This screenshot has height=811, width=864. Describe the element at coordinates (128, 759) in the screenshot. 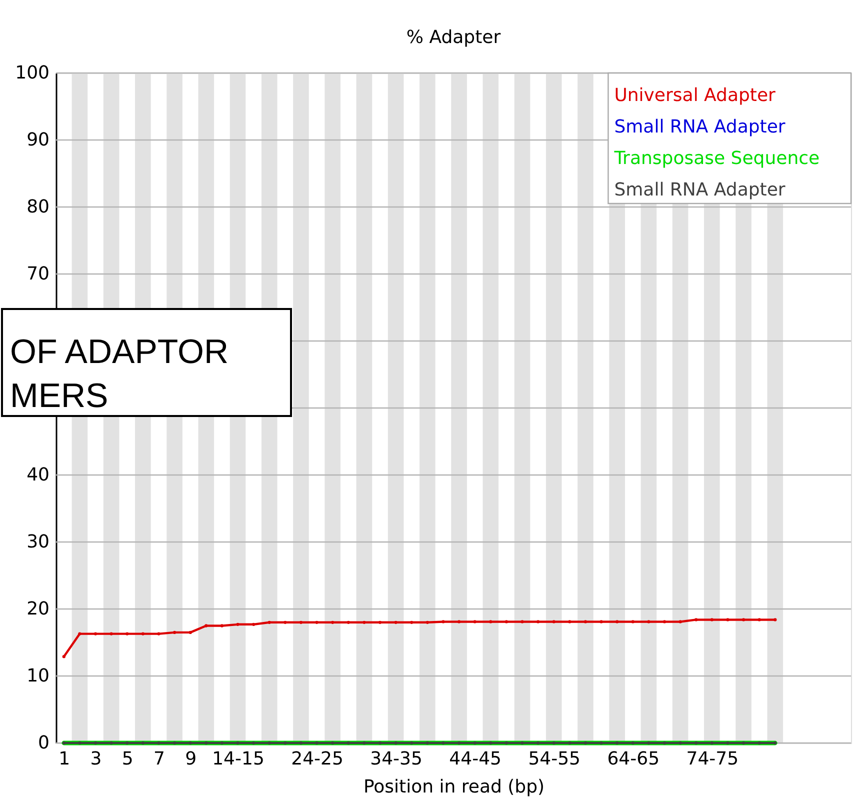

I see `x-tick-label: 5` at that location.